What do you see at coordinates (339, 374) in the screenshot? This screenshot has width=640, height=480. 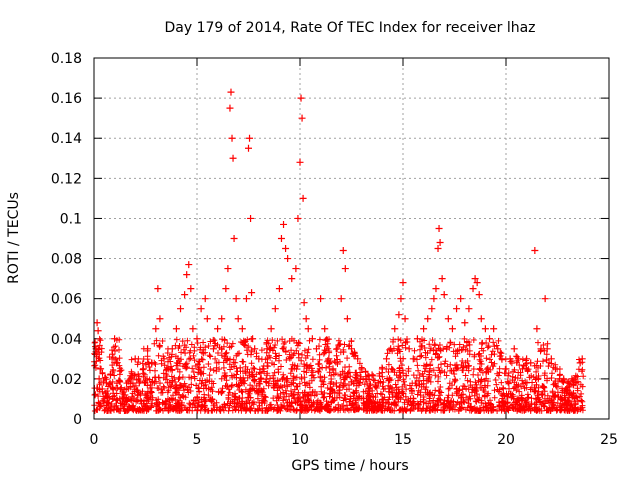 I see `background-scatter-cloud` at bounding box center [339, 374].